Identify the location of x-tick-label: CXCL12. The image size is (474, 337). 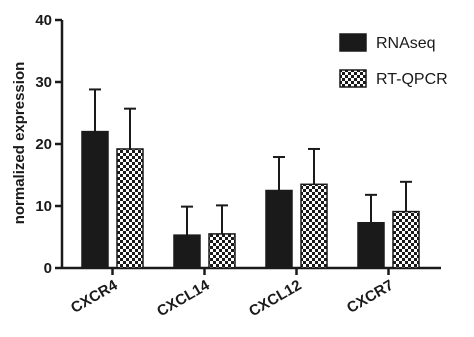
(275, 298).